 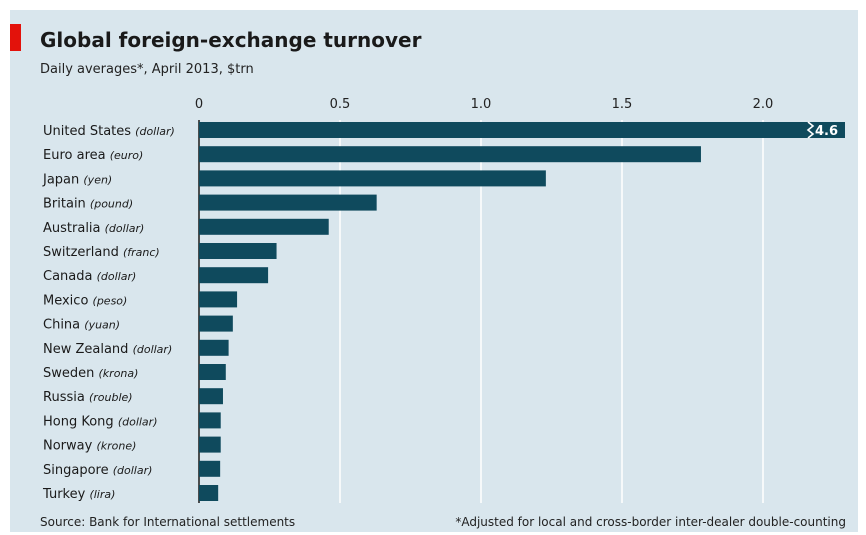 I want to click on category-label-7: Mexico (peso), so click(x=85, y=300).